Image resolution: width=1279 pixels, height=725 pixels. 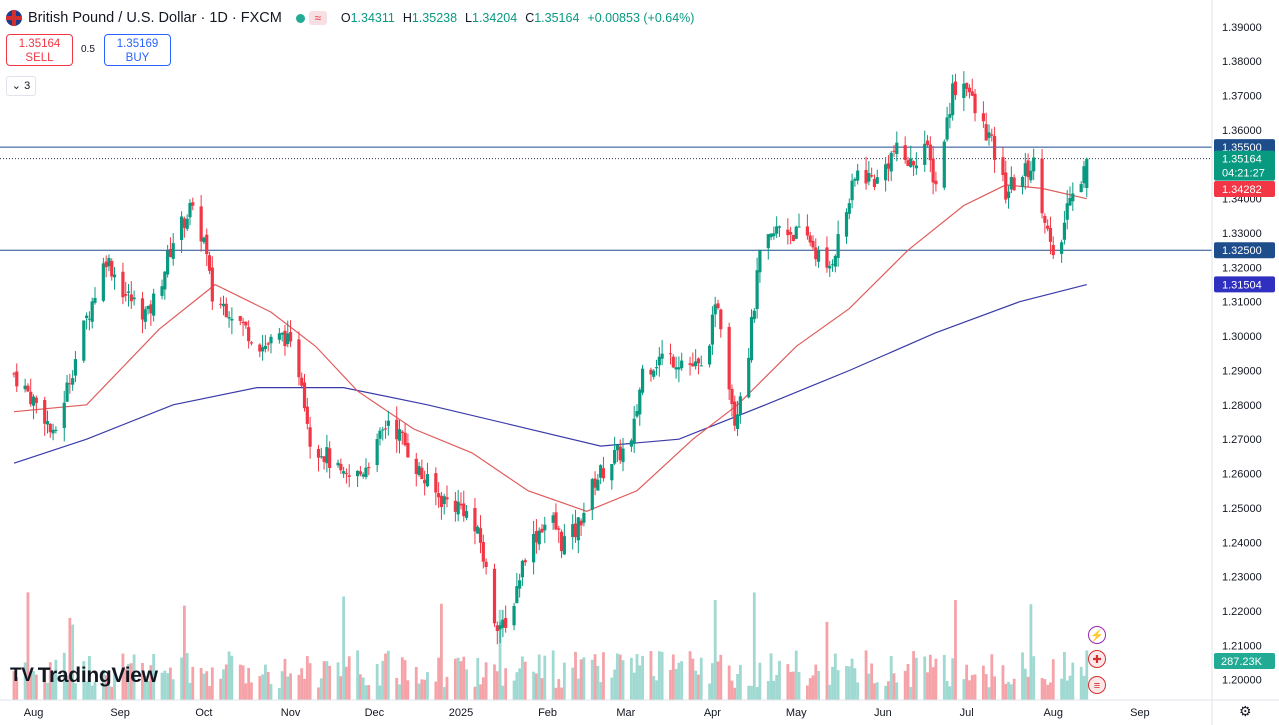 What do you see at coordinates (434, 18) in the screenshot?
I see `high-value: 1.35238` at bounding box center [434, 18].